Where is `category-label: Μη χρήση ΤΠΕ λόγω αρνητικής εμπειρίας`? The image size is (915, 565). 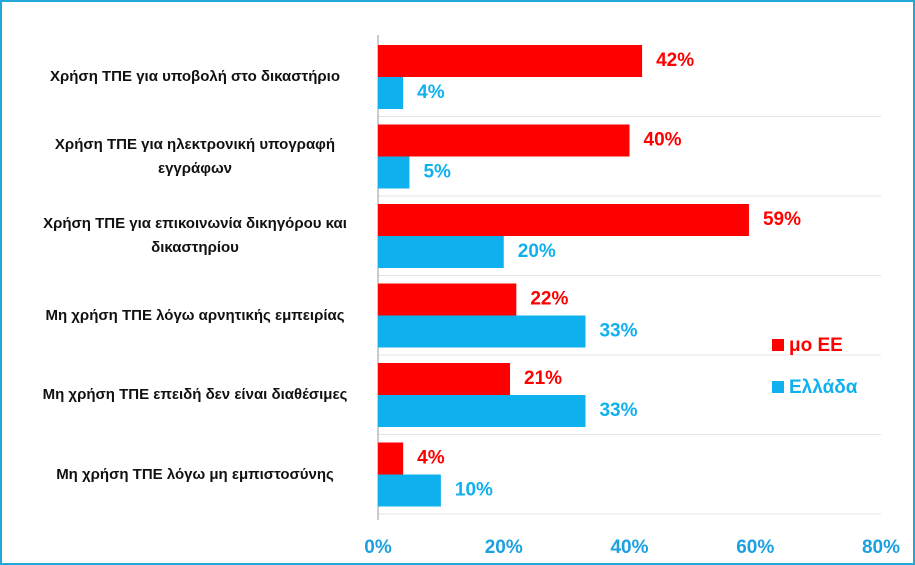 category-label: Μη χρήση ΤΠΕ λόγω αρνητικής εμπειρίας is located at coordinates (195, 315).